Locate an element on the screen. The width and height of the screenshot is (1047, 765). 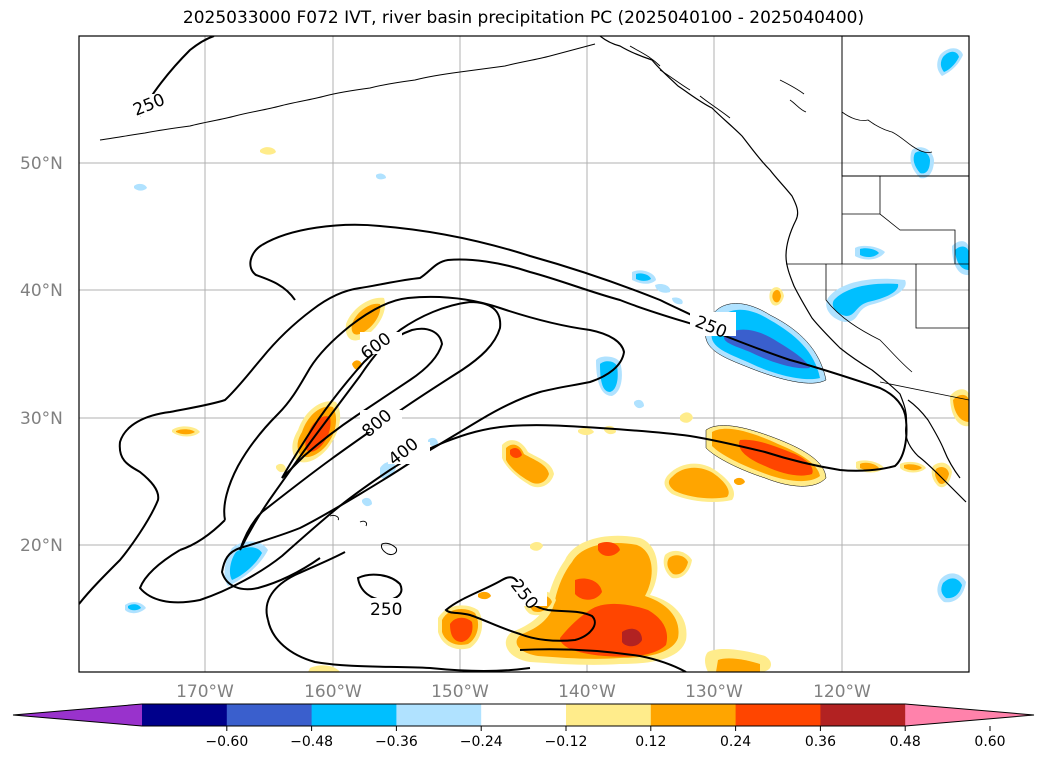
lon-label-120w: 120°W is located at coordinates (842, 692).